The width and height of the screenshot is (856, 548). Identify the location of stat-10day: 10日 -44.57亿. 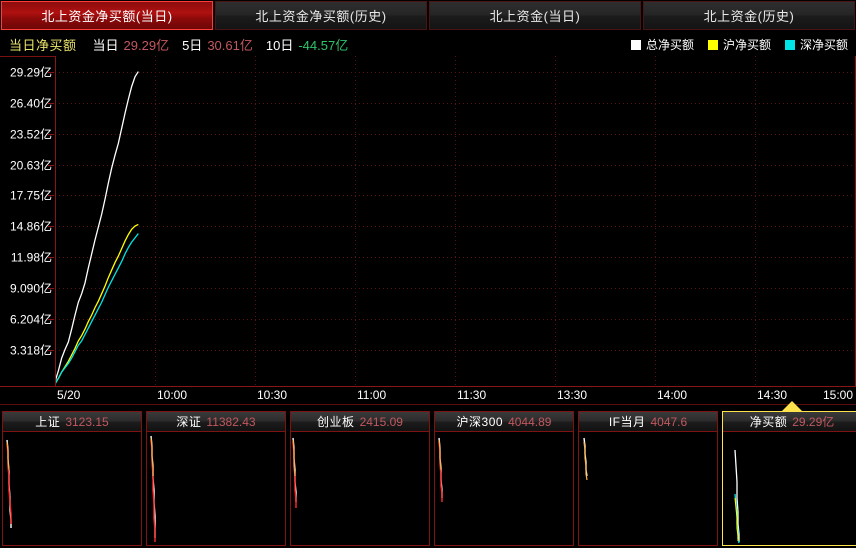
(307, 44).